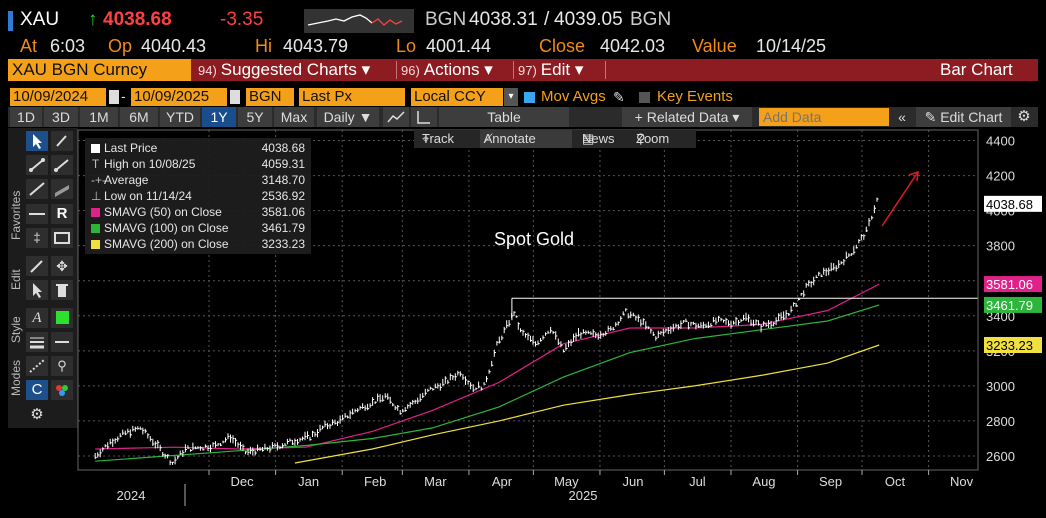  What do you see at coordinates (62, 266) in the screenshot?
I see `move-icon: ✥` at bounding box center [62, 266].